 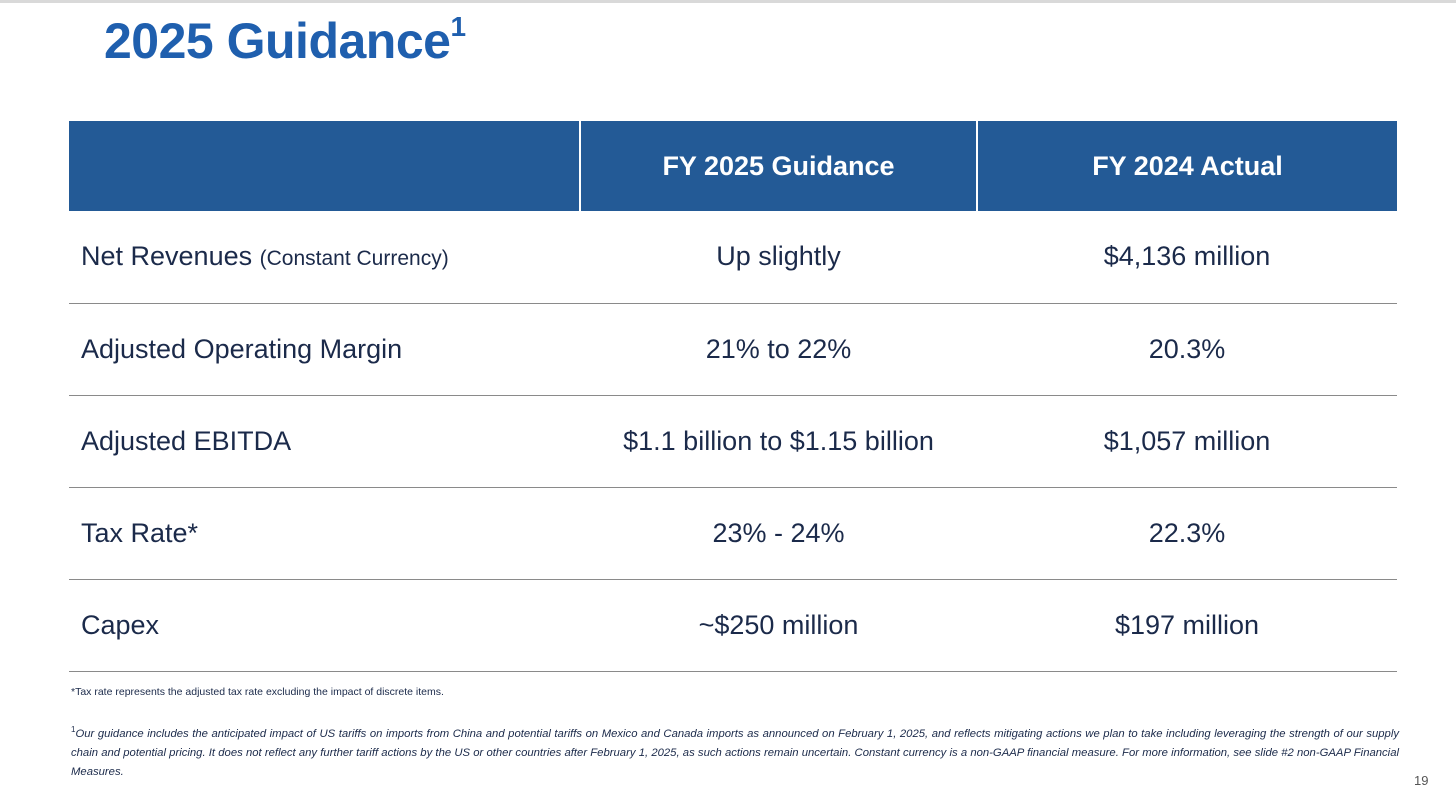 What do you see at coordinates (277, 41) in the screenshot?
I see `slide-title-text: 2025 Guidance` at bounding box center [277, 41].